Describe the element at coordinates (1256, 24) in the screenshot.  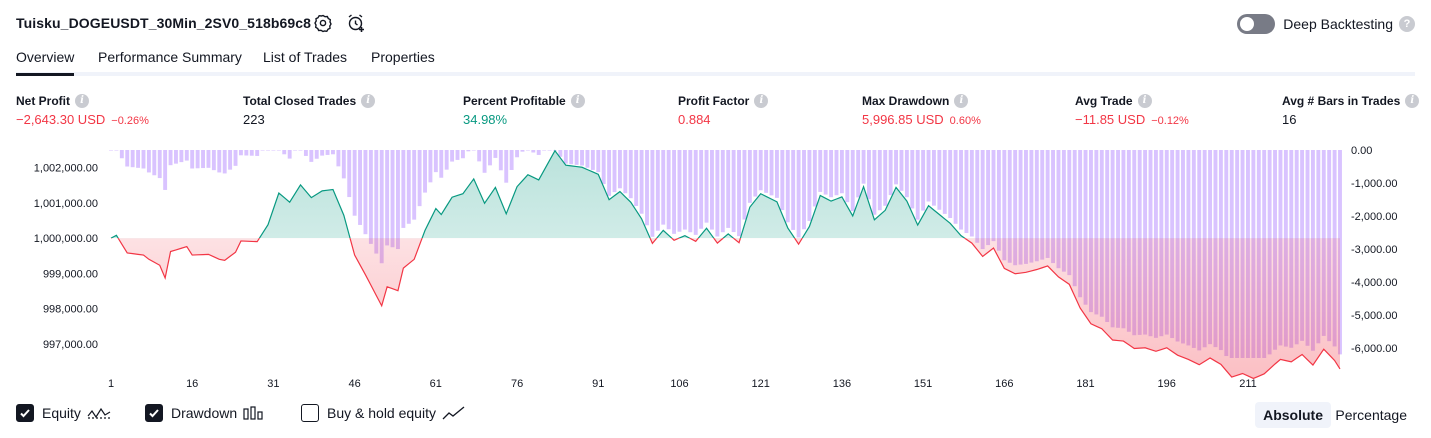
I see `deep-backtesting-toggle` at that location.